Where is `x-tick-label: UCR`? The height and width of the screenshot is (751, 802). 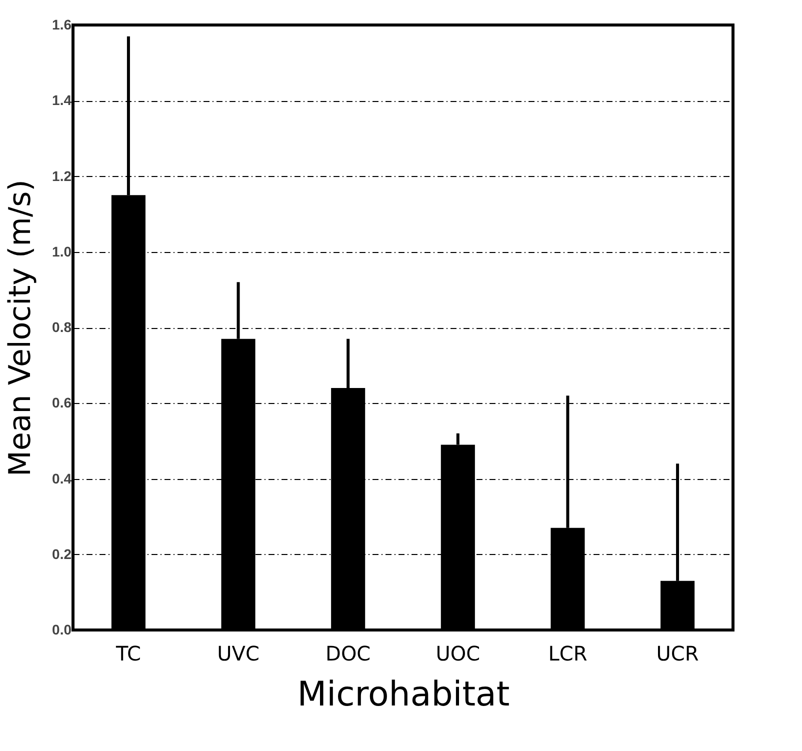 x-tick-label: UCR is located at coordinates (677, 654).